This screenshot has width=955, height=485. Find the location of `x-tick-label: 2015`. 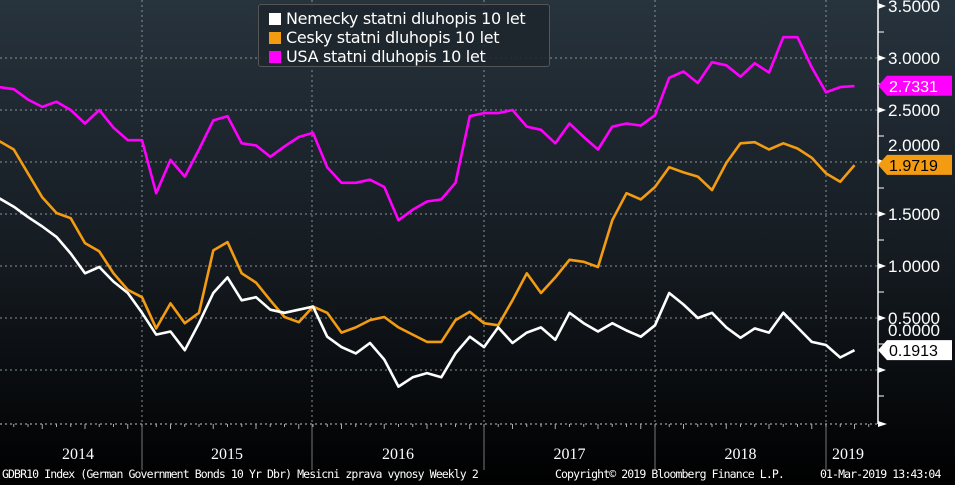

x-tick-label: 2015 is located at coordinates (227, 454).